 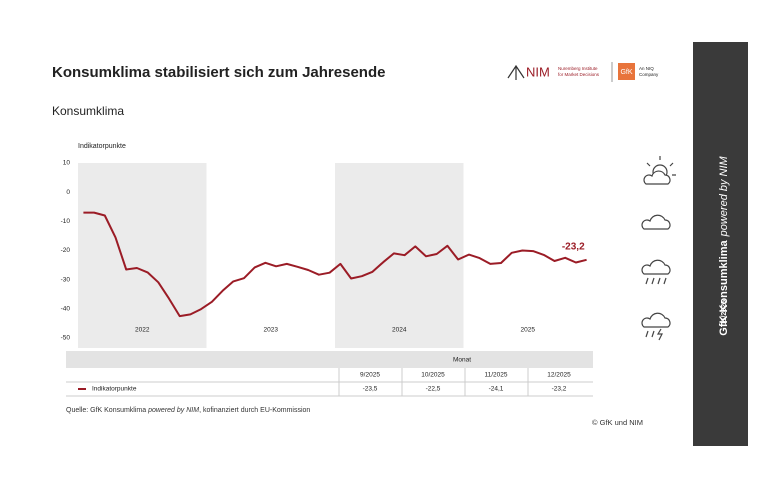 What do you see at coordinates (66, 338) in the screenshot?
I see `y-tick-label: -50` at bounding box center [66, 338].